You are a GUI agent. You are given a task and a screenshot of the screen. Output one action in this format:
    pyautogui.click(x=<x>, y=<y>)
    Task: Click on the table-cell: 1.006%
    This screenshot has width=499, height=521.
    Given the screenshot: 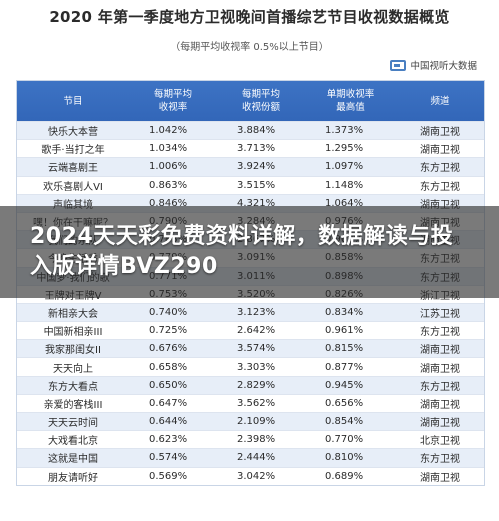 What is the action you would take?
    pyautogui.click(x=173, y=167)
    